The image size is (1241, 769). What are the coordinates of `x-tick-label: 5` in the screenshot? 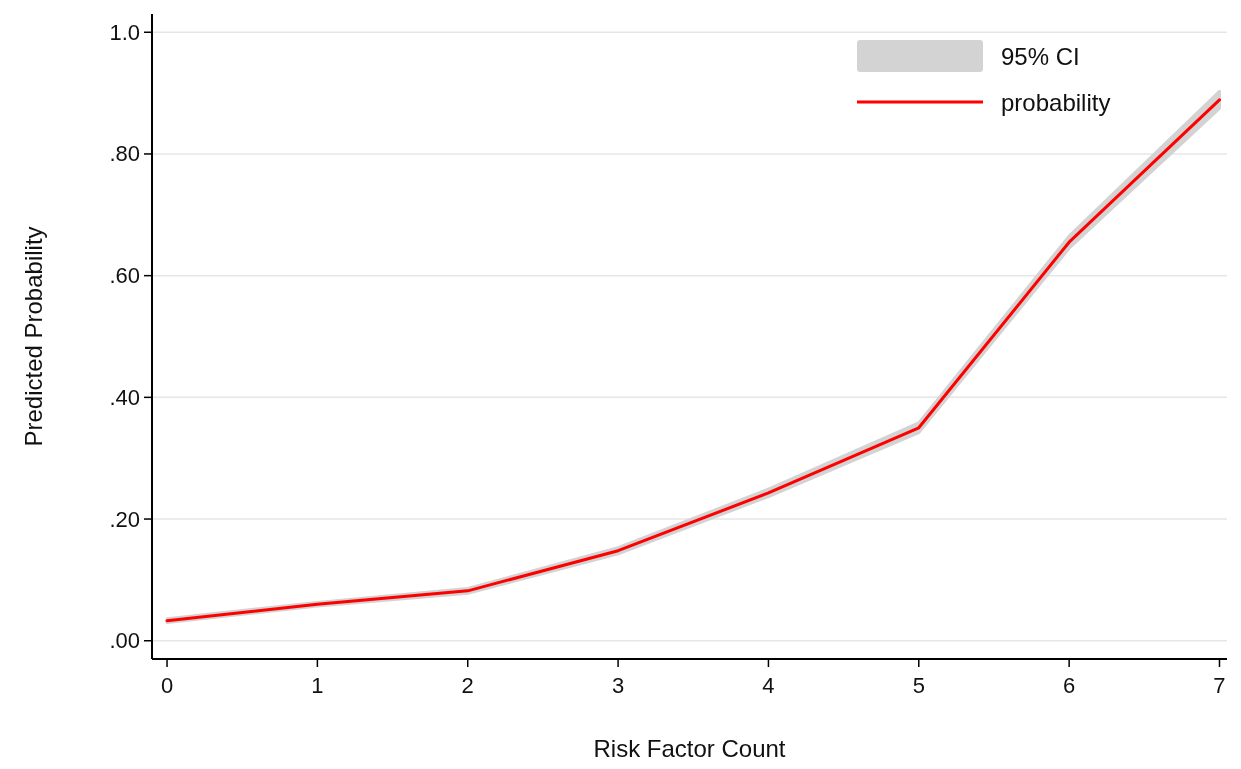 It's located at (918, 685).